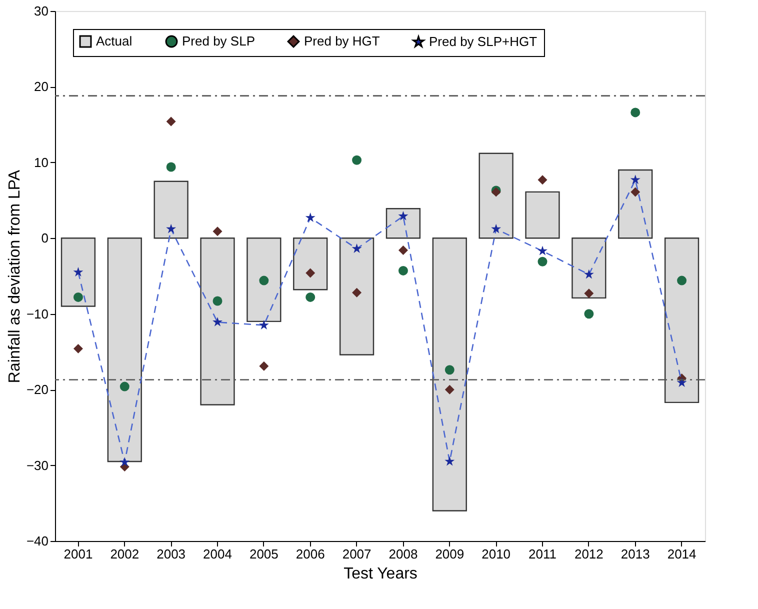 The width and height of the screenshot is (758, 609). What do you see at coordinates (41, 86) in the screenshot?
I see `y-tick-label: 20` at bounding box center [41, 86].